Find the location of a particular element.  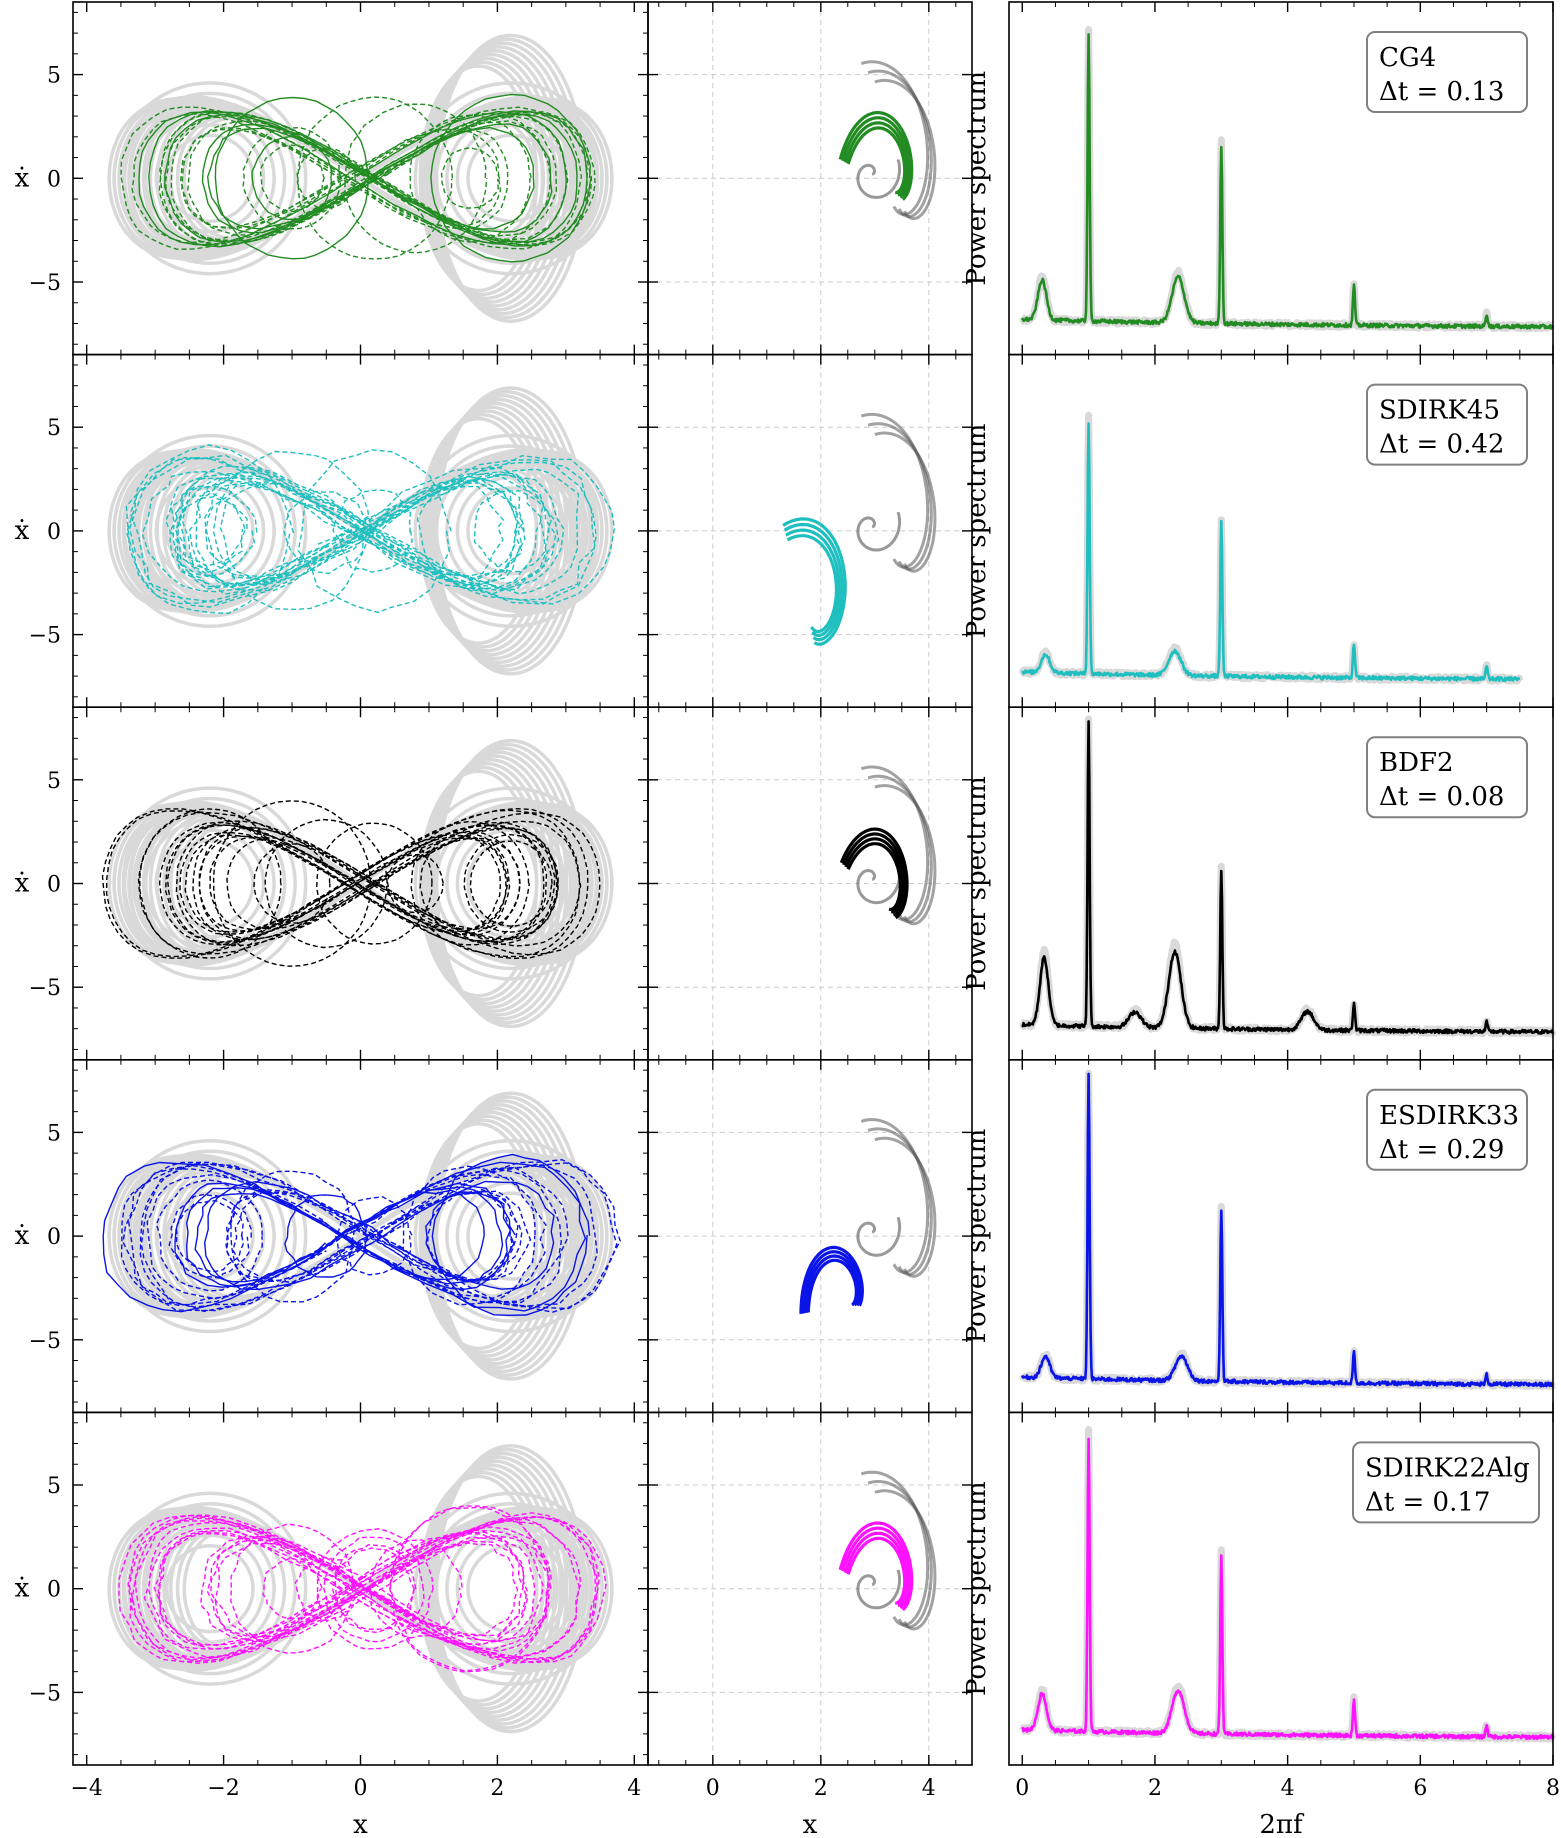

spectrum-esdirk33 is located at coordinates (1287, 1230).